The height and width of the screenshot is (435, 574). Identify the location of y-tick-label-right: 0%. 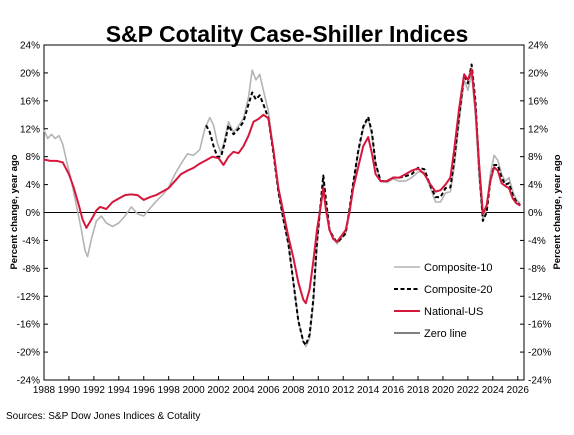
(535, 213).